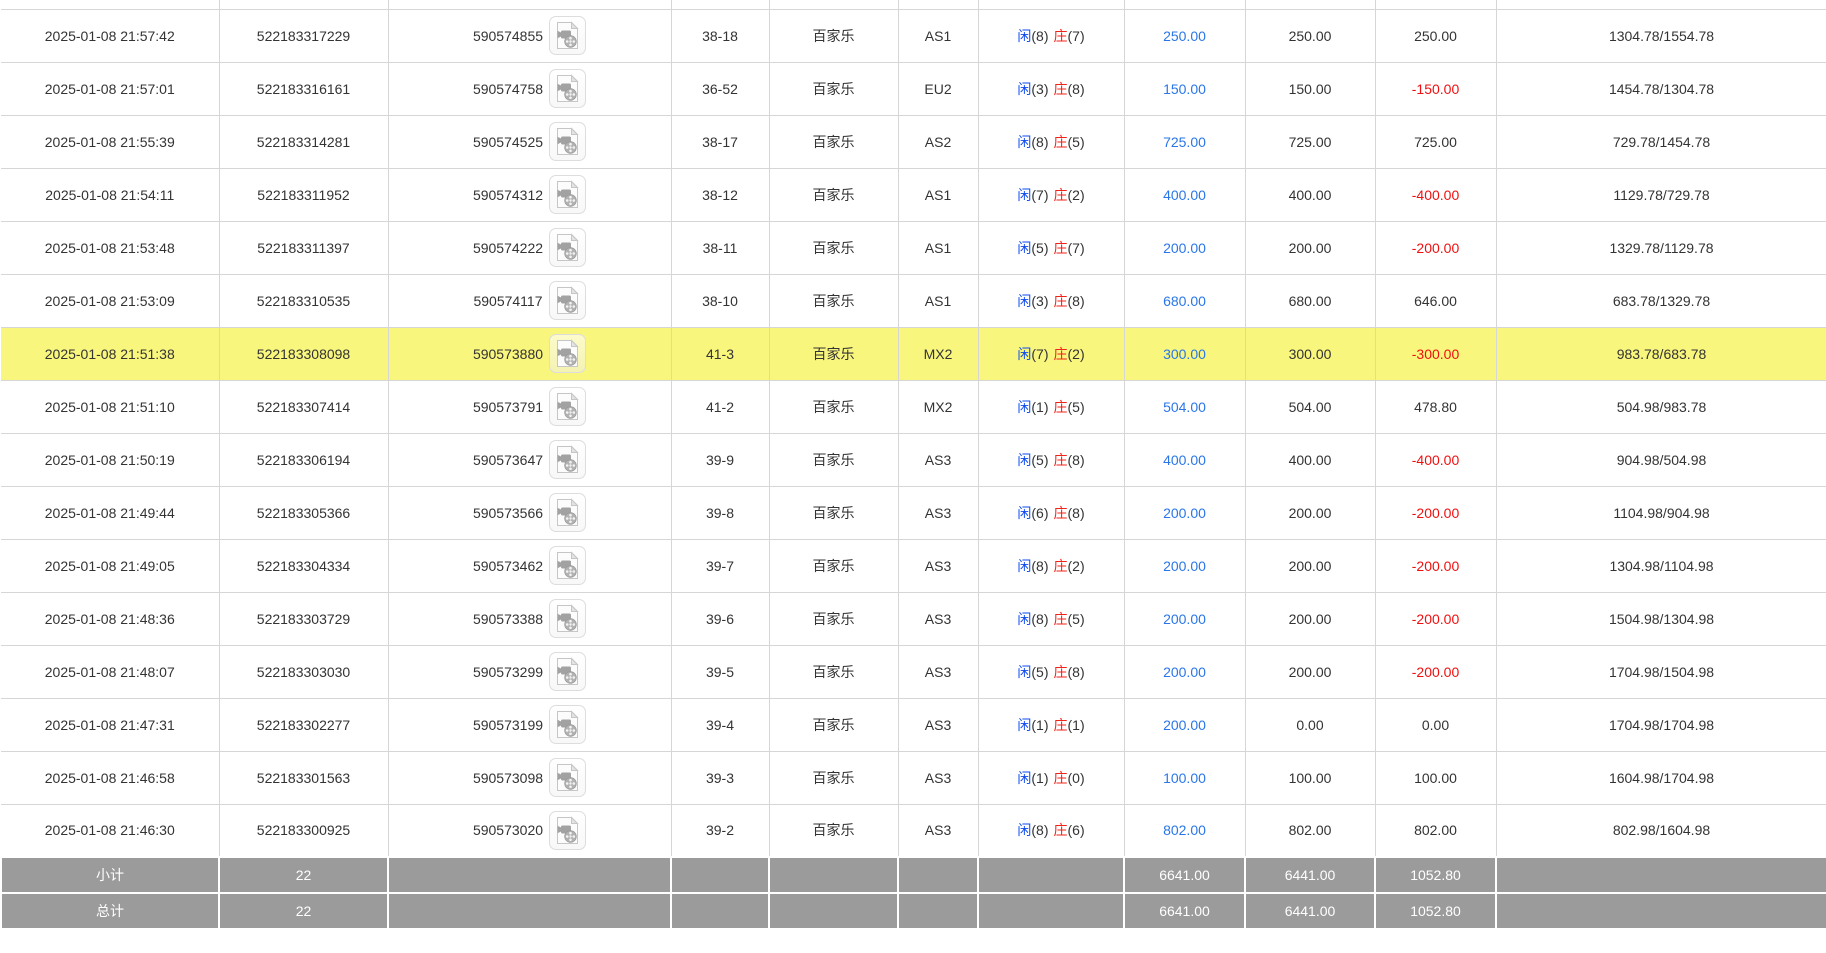  Describe the element at coordinates (1184, 353) in the screenshot. I see `bet-amount-link: 300.00` at that location.